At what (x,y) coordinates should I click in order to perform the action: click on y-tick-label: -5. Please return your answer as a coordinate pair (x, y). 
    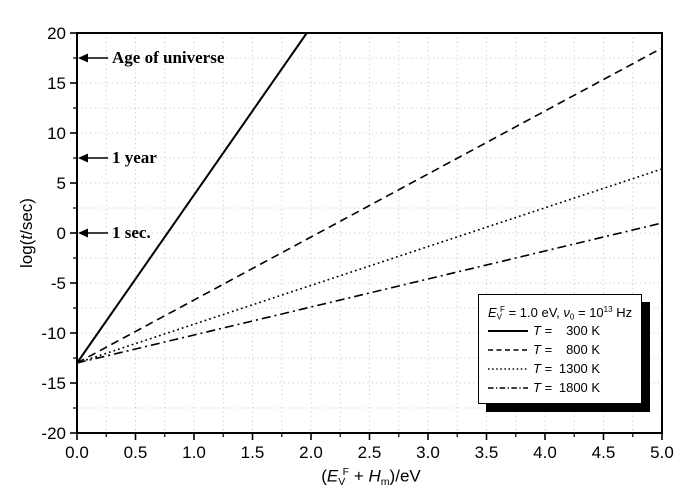
    Looking at the image, I should click on (58, 283).